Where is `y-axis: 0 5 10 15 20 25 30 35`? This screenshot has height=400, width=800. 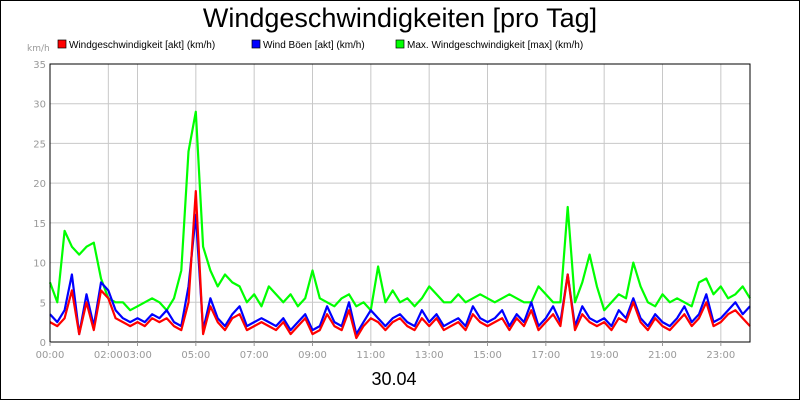 y-axis: 0 5 10 15 20 25 30 35 is located at coordinates (39, 204).